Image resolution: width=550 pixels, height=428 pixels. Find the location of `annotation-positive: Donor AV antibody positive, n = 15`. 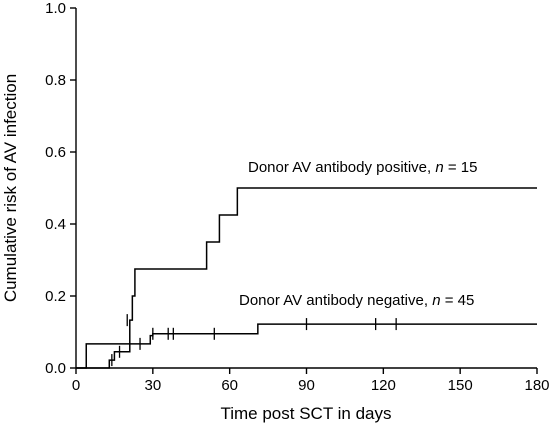

annotation-positive: Donor AV antibody positive, n = 15 is located at coordinates (362, 167).